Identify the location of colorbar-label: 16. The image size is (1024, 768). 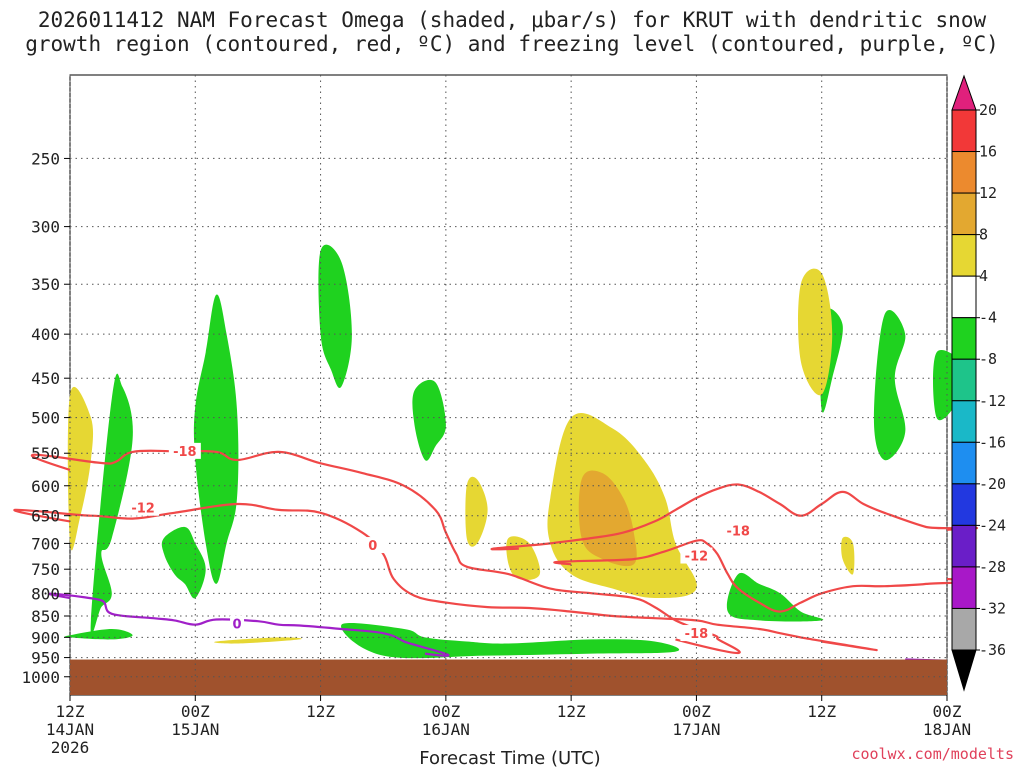
(988, 152).